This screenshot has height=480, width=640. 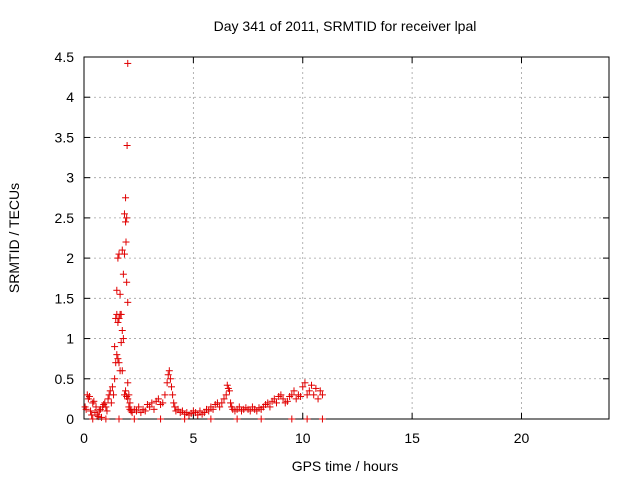 I want to click on y-tick-label: 2, so click(x=70, y=258).